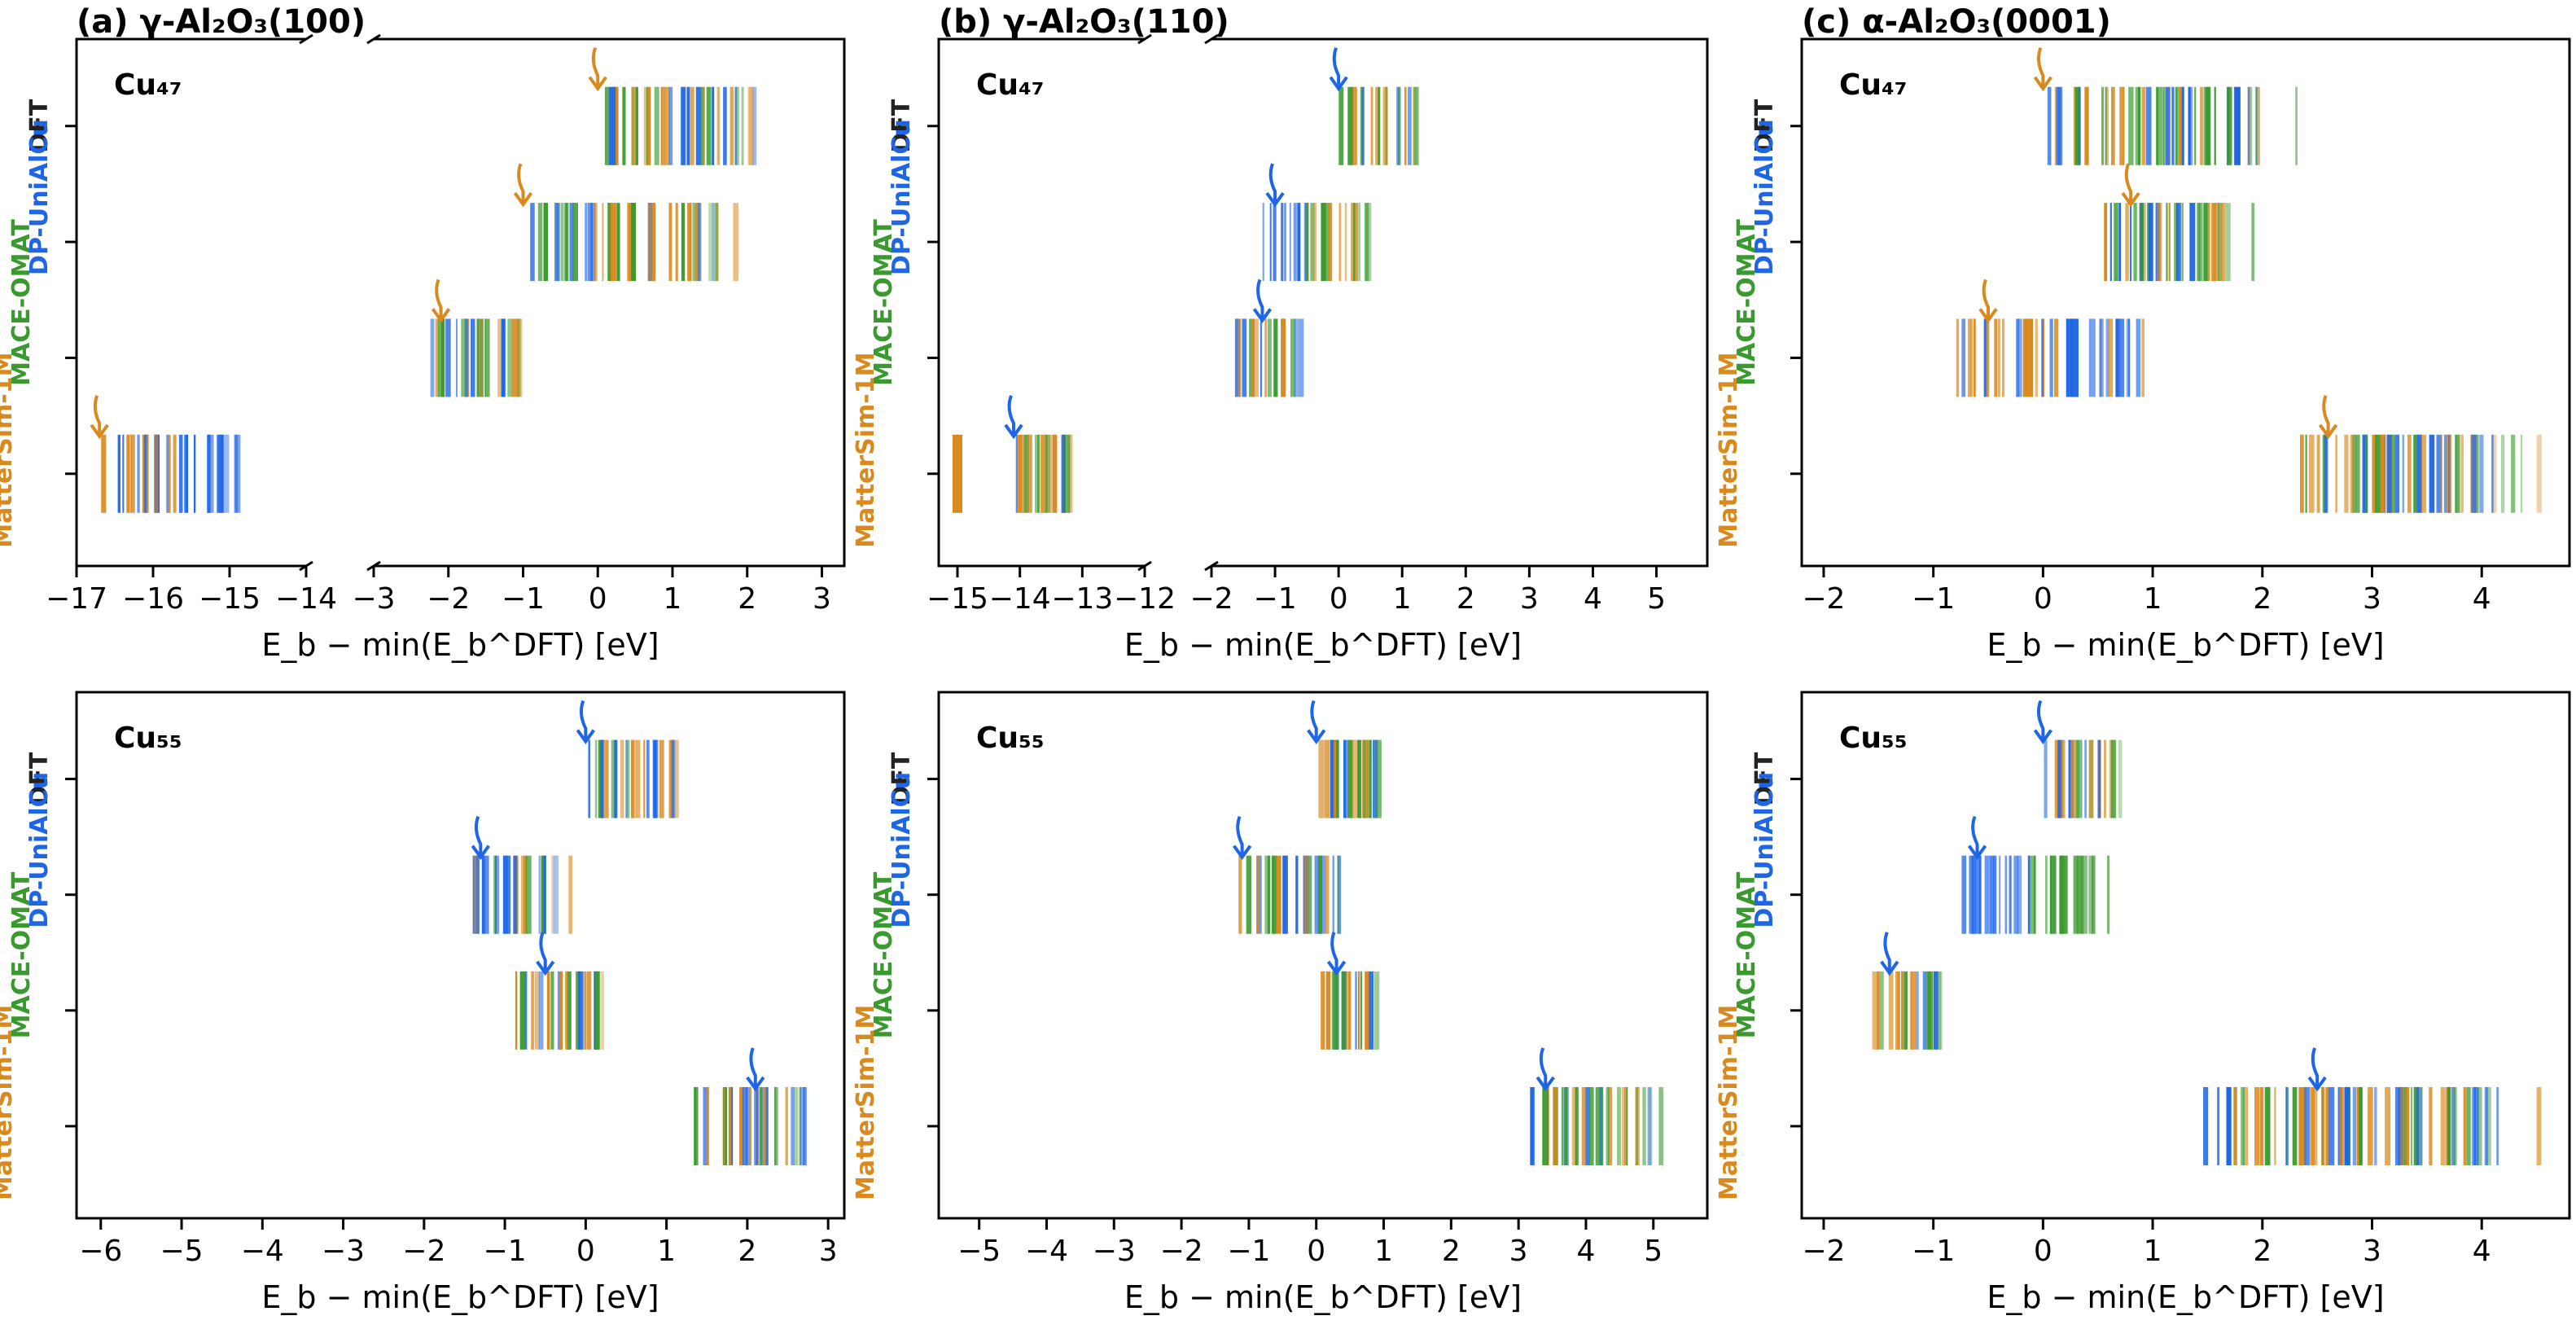  I want to click on data-line-outlier, so click(957, 473).